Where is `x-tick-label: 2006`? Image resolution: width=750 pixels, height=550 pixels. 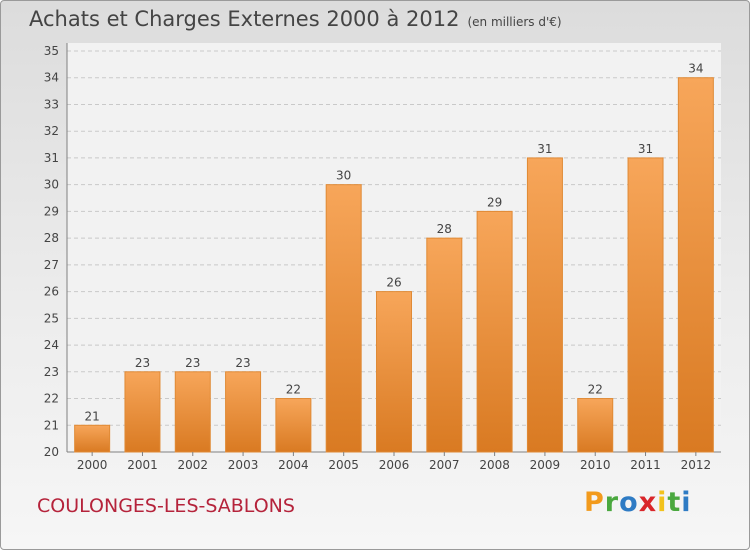
x-tick-label: 2006 is located at coordinates (394, 465).